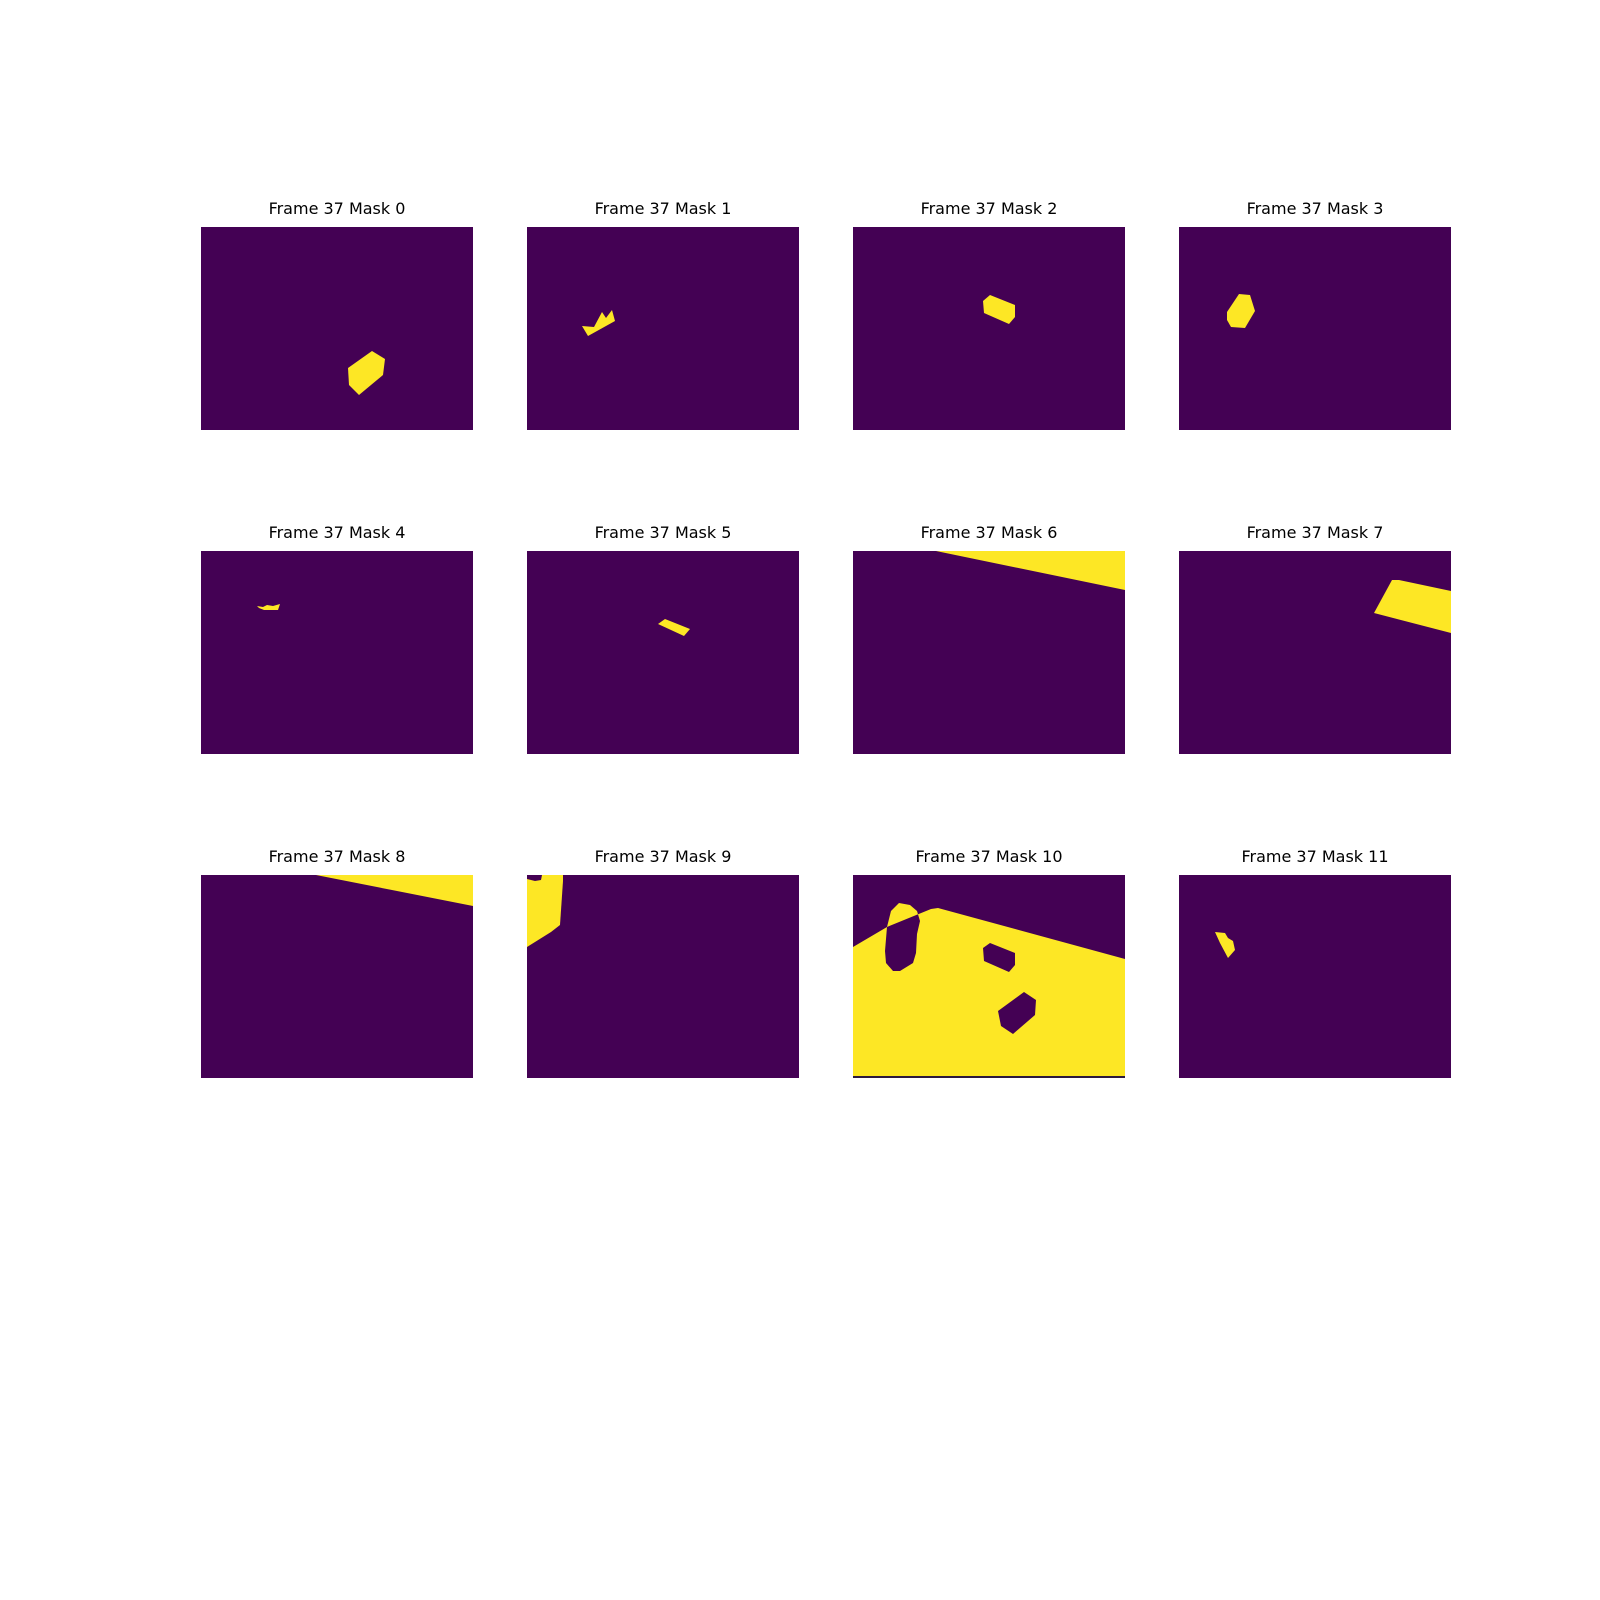 The image size is (1600, 1600). I want to click on mask-panel-2: Frame 37 Mask 2, so click(989, 313).